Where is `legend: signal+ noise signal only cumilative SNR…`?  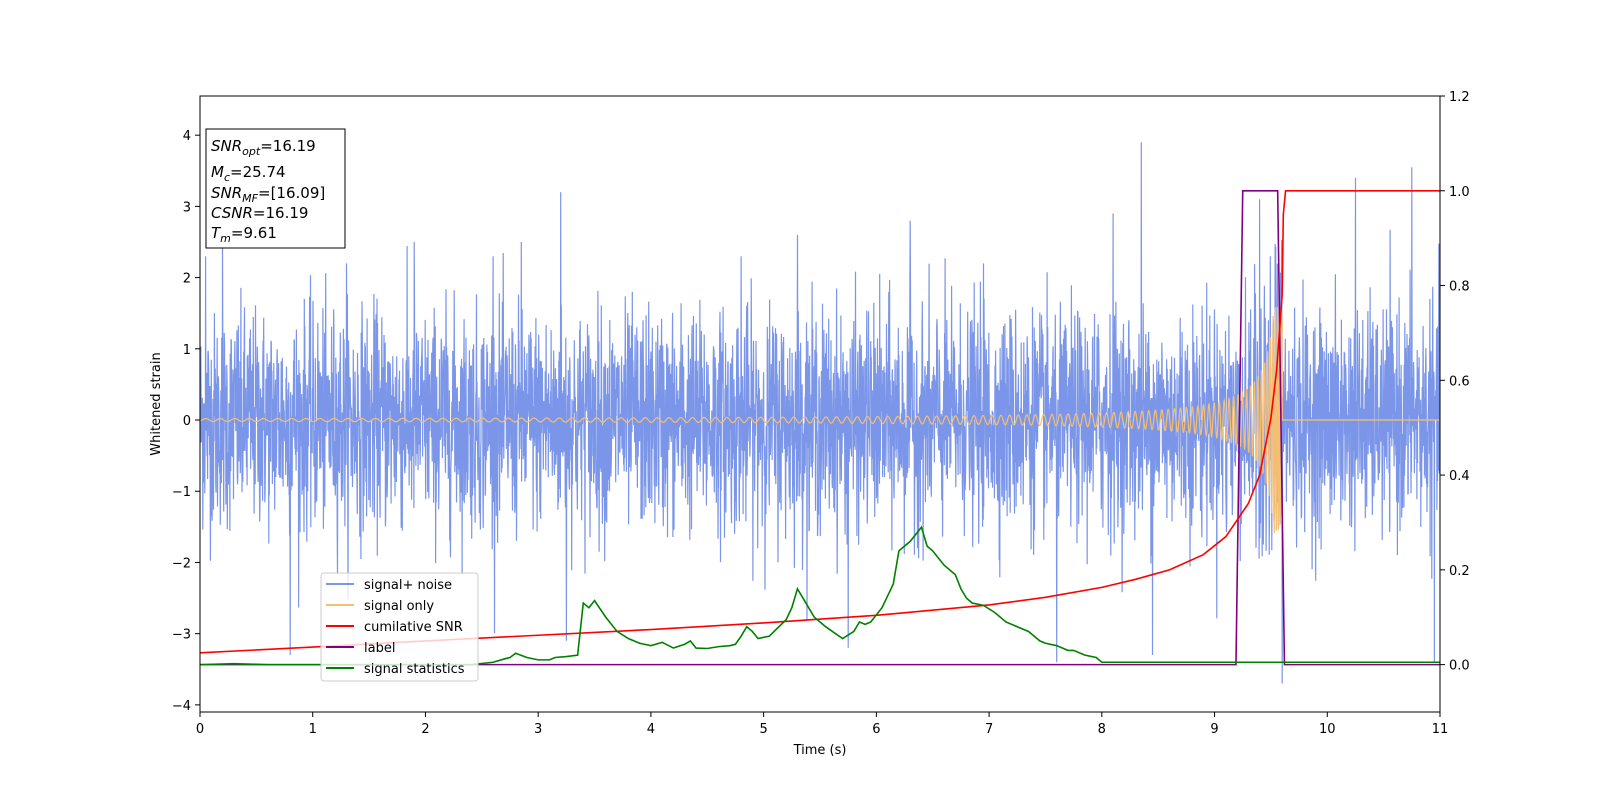 legend: signal+ noise signal only cumilative SNR… is located at coordinates (399, 627).